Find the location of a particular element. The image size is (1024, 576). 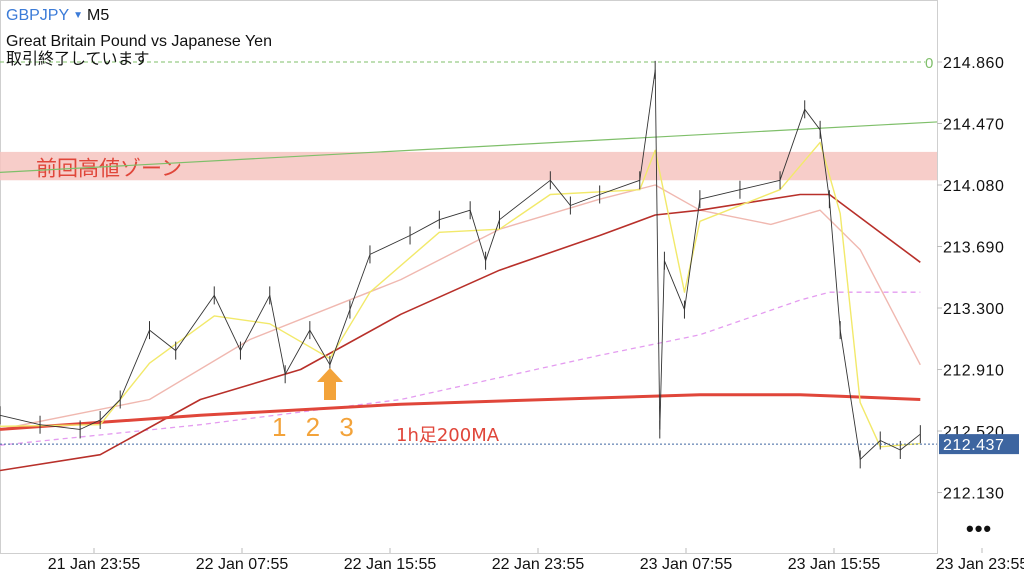

x-tick-label: 22 Jan 15:55 is located at coordinates (390, 564).